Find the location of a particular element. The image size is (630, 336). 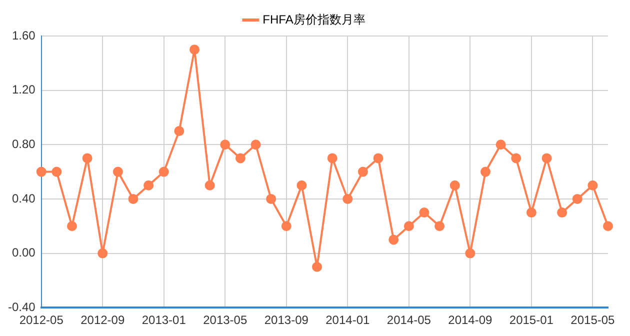

y-tick-label: 1.60 is located at coordinates (24, 35).